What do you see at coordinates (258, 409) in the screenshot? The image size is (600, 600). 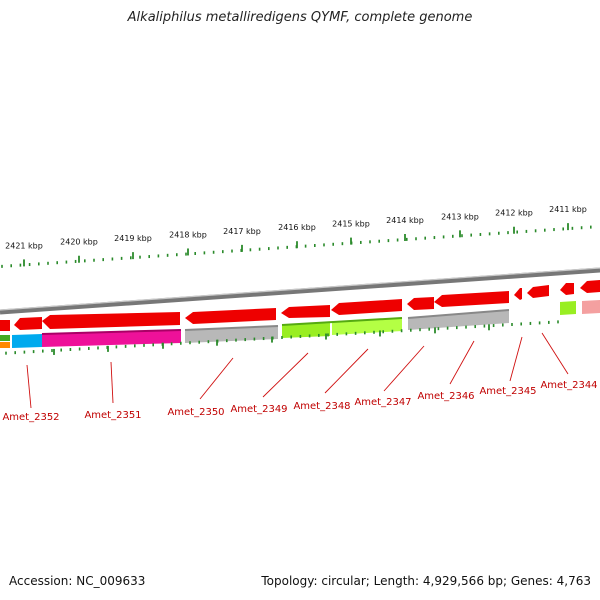 I see `gene-label: Amet_2349` at bounding box center [258, 409].